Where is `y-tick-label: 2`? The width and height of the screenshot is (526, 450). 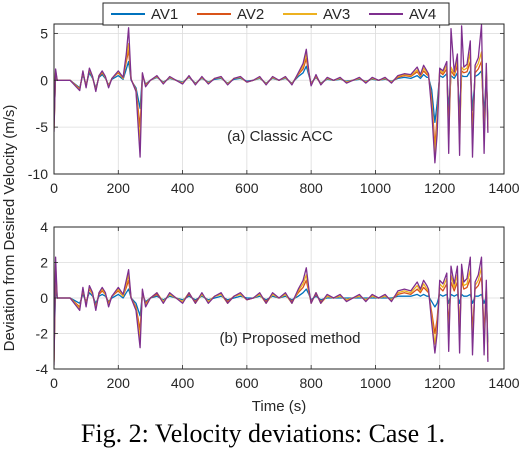 y-tick-label: 2 is located at coordinates (44, 263).